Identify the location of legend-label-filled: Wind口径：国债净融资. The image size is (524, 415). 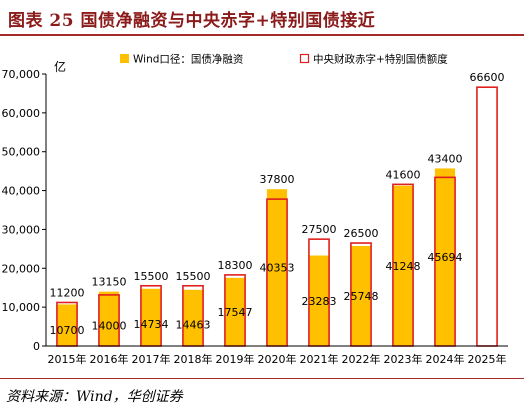
(188, 59).